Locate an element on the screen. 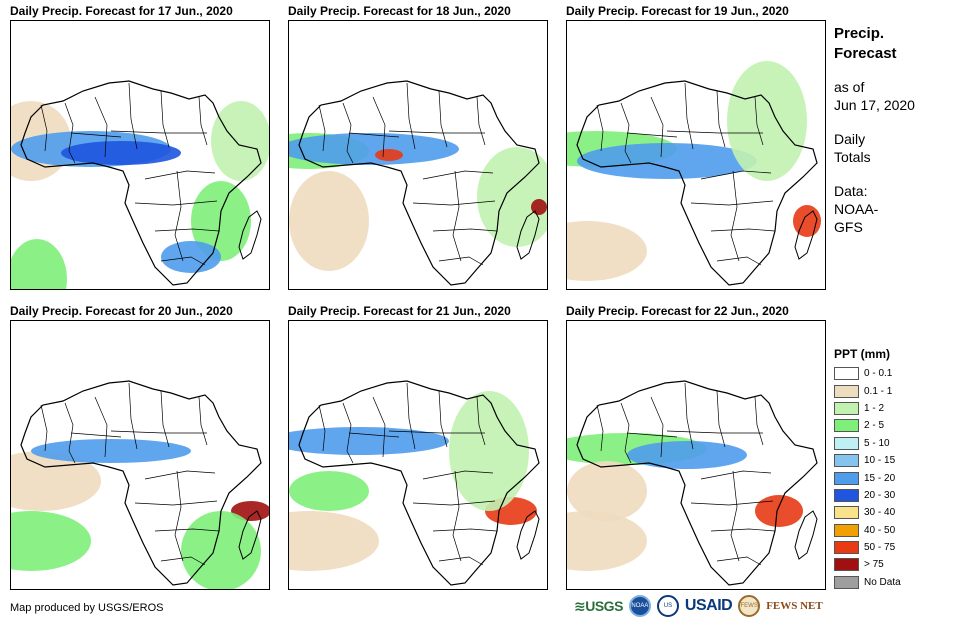 This screenshot has height=626, width=967. panel-title: Daily Precip. Forecast for 21 Jun., 2020 is located at coordinates (399, 311).